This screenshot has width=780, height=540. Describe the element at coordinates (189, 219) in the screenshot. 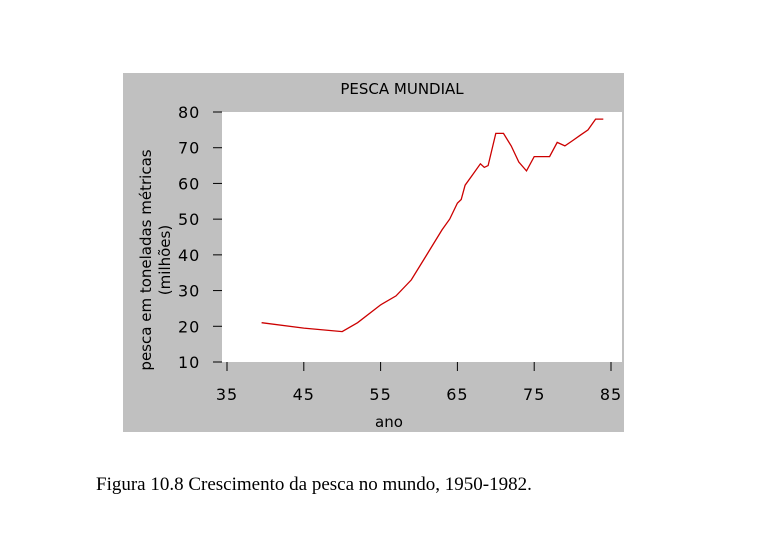

I see `y-tick-label-50: 50` at that location.